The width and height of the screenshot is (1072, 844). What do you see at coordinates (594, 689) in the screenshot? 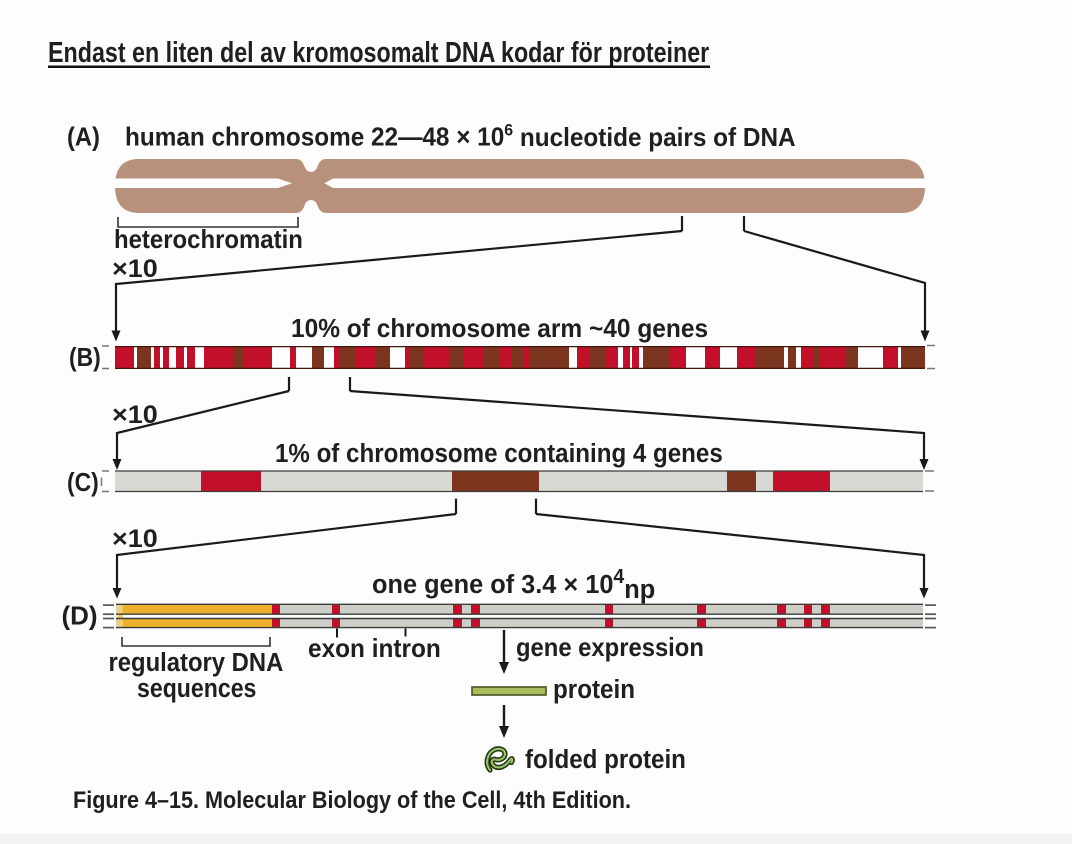
I see `svg-text: protein` at bounding box center [594, 689].